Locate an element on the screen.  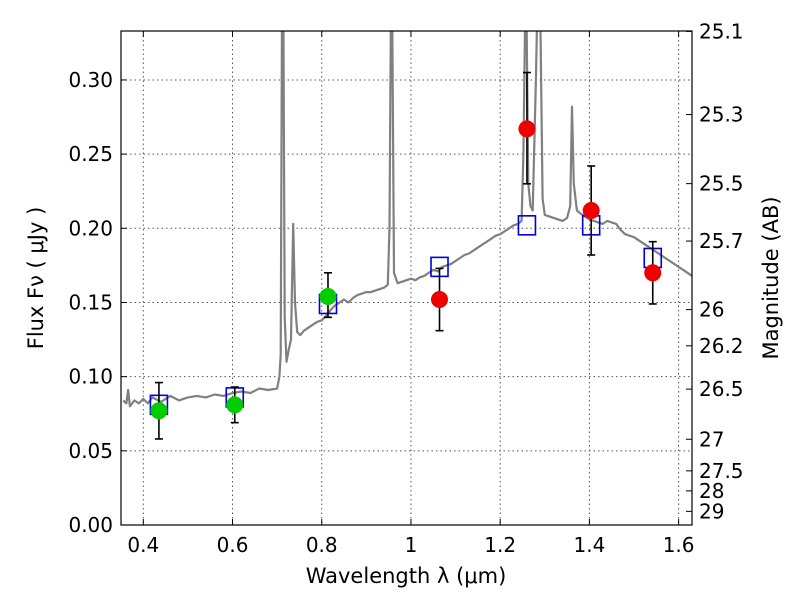
y2-tick-label: 28 is located at coordinates (711, 491).